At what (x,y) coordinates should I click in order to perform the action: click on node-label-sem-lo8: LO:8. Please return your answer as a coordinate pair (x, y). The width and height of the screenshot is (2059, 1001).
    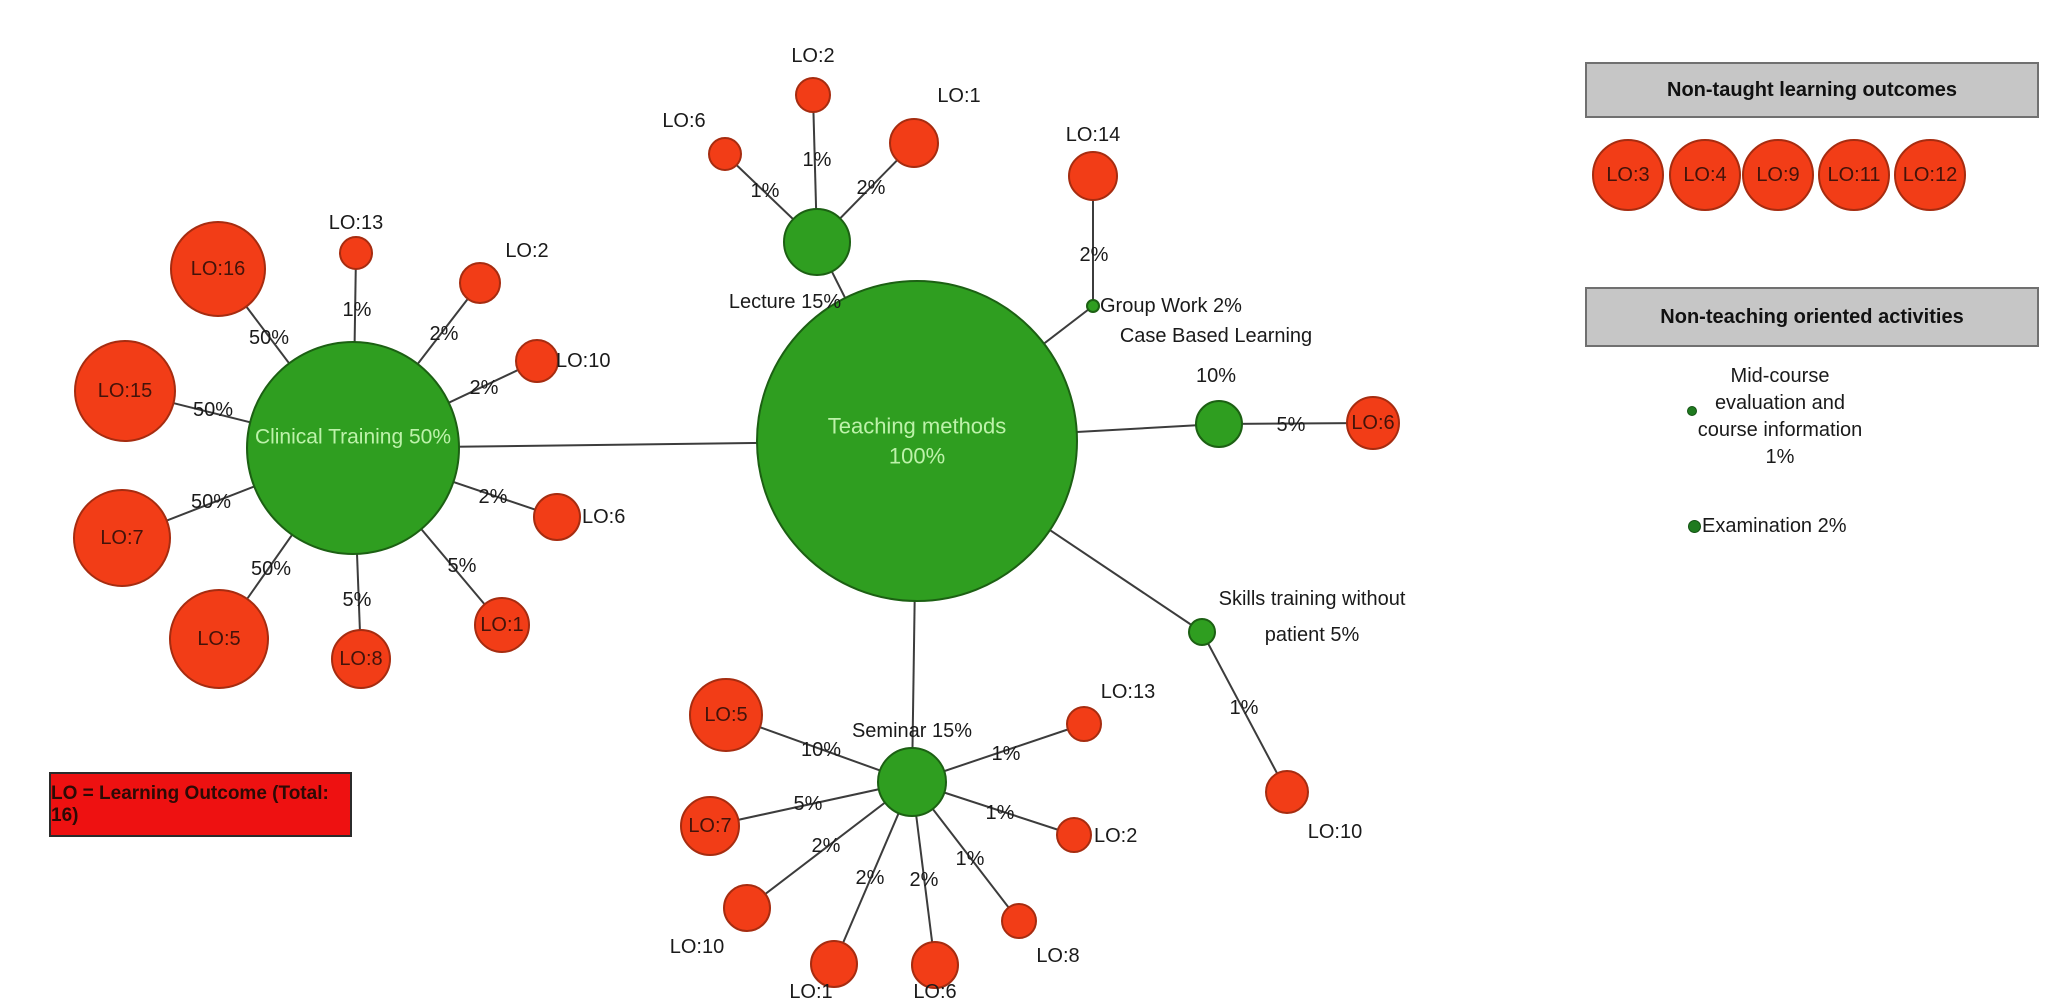
    Looking at the image, I should click on (1057, 956).